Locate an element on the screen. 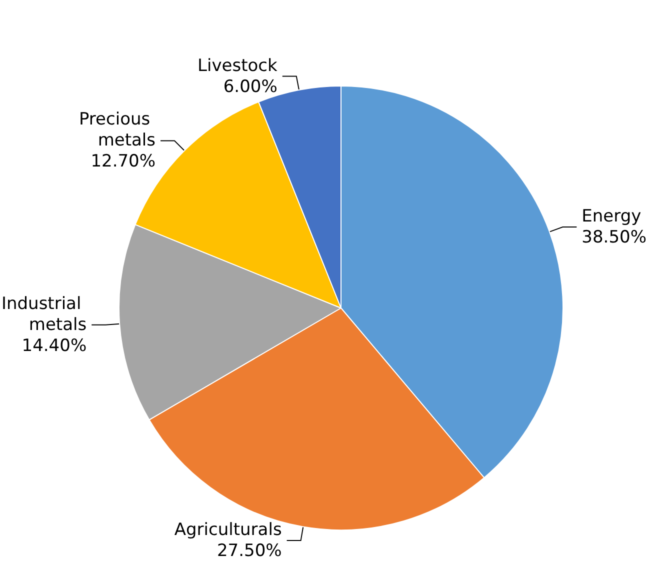 The width and height of the screenshot is (661, 579). data-label: 38.50% is located at coordinates (614, 238).